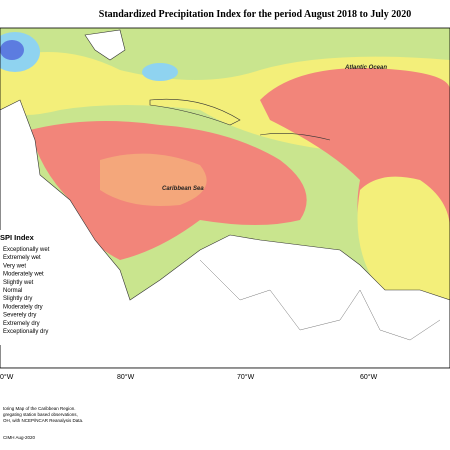 The image size is (450, 450). I want to click on legend-item: Very wet, so click(14, 266).